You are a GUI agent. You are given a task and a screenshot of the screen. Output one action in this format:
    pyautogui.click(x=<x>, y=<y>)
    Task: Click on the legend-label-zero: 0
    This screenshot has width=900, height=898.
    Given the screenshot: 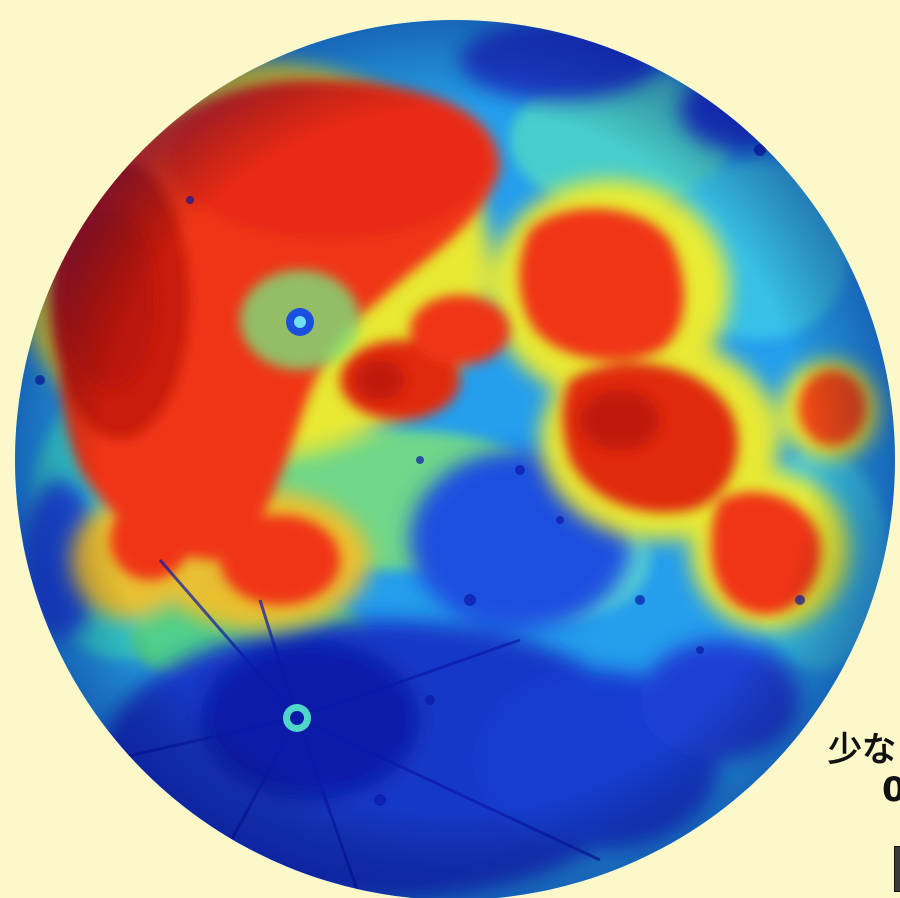 What is the action you would take?
    pyautogui.click(x=891, y=790)
    